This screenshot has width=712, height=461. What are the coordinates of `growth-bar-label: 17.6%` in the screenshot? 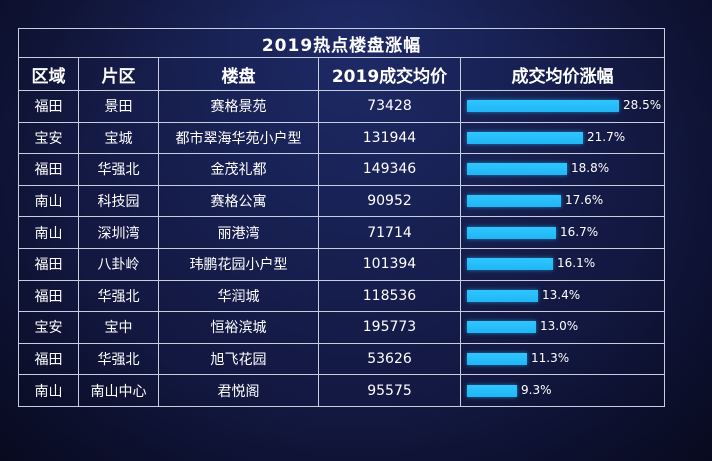 It's located at (584, 200).